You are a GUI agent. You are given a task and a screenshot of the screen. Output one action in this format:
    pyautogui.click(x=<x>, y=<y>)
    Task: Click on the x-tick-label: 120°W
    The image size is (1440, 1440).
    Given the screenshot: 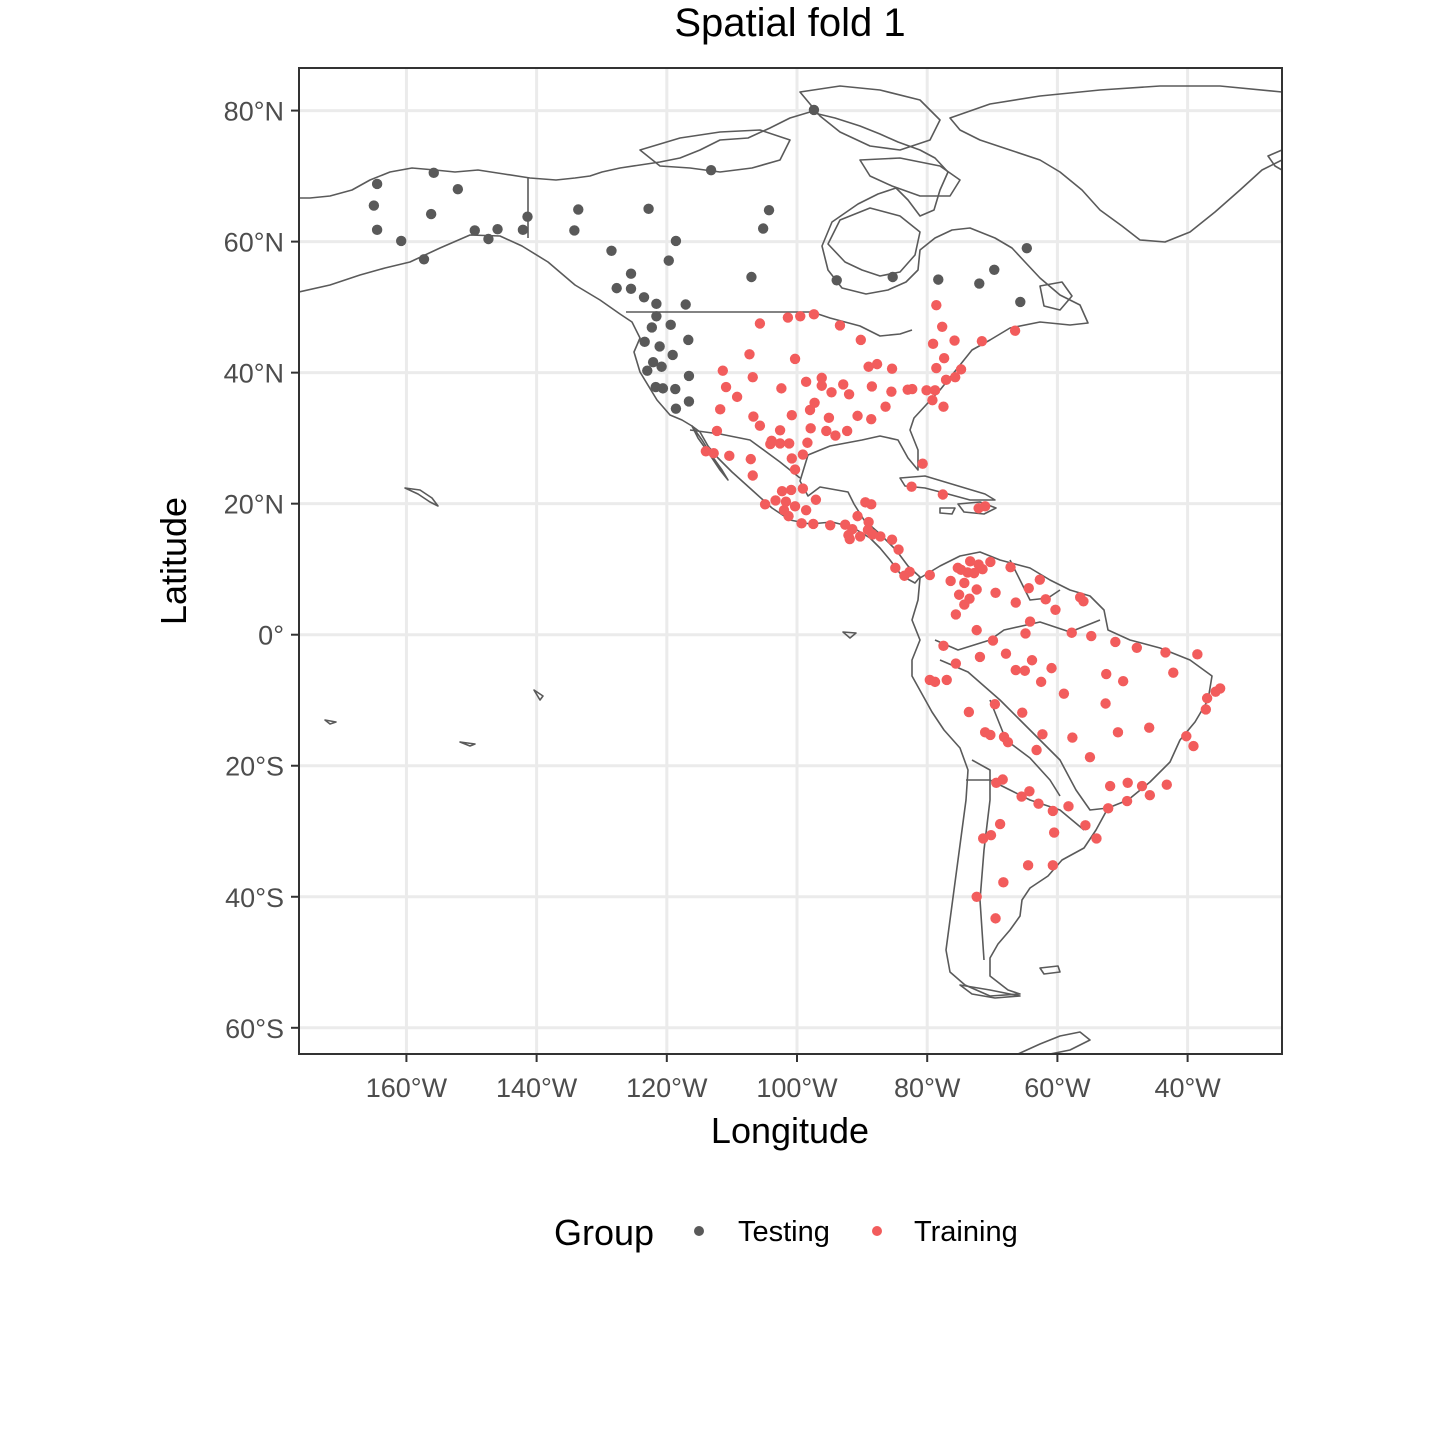 What is the action you would take?
    pyautogui.click(x=667, y=1088)
    